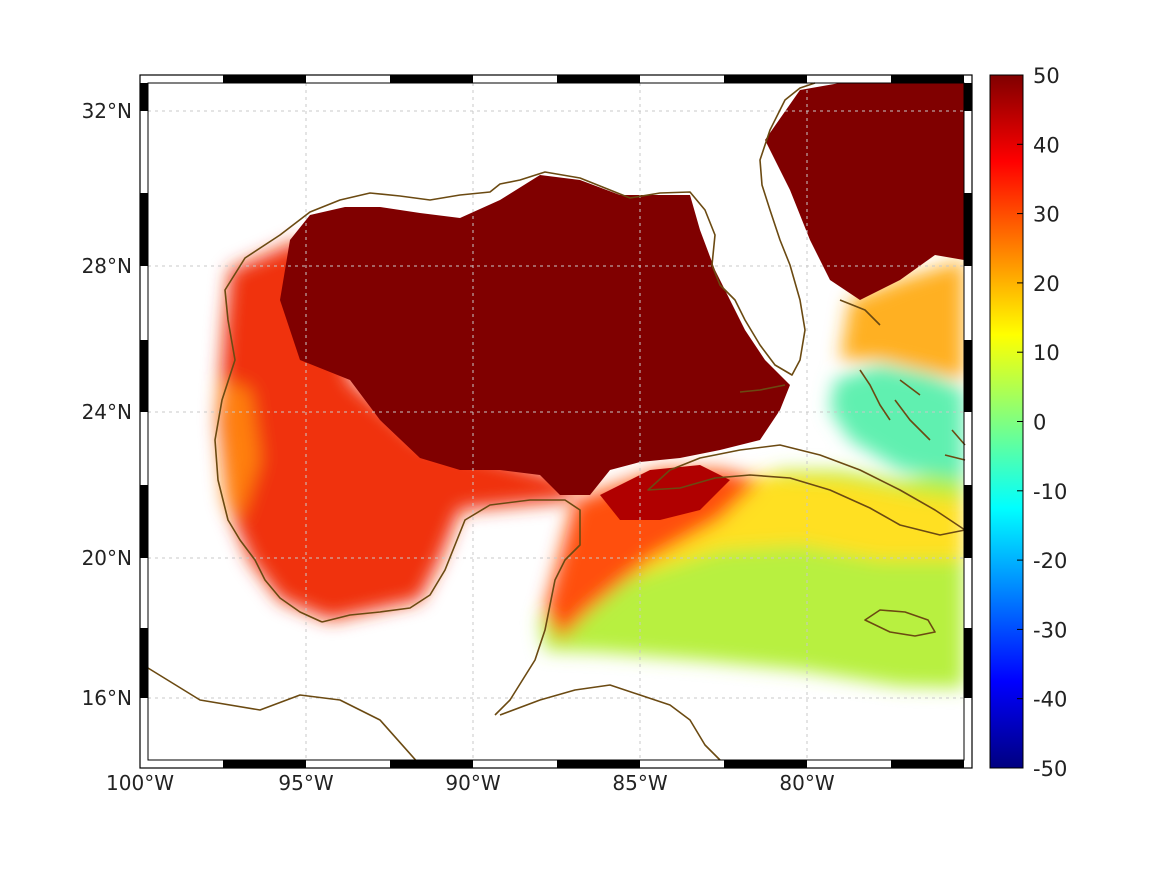 The height and width of the screenshot is (875, 1167). What do you see at coordinates (1046, 76) in the screenshot?
I see `colorbar-tick-label: 50` at bounding box center [1046, 76].